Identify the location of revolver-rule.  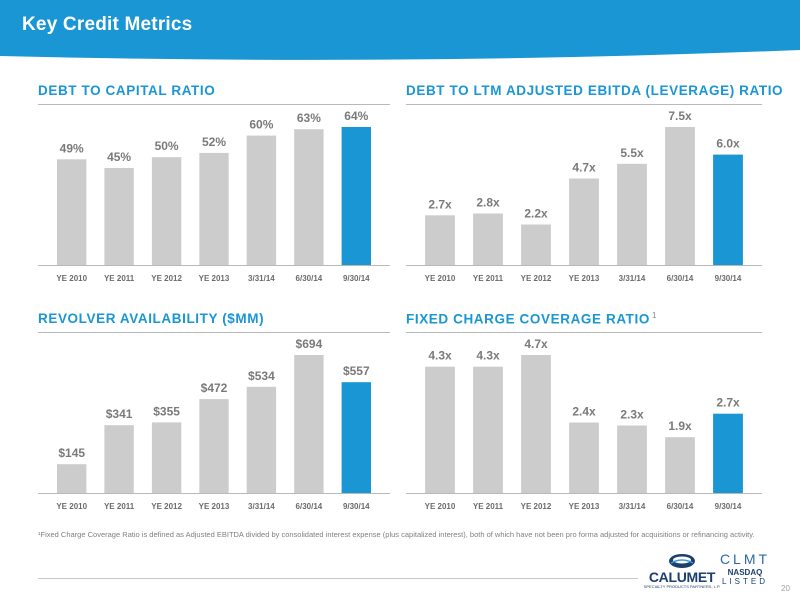
(214, 332).